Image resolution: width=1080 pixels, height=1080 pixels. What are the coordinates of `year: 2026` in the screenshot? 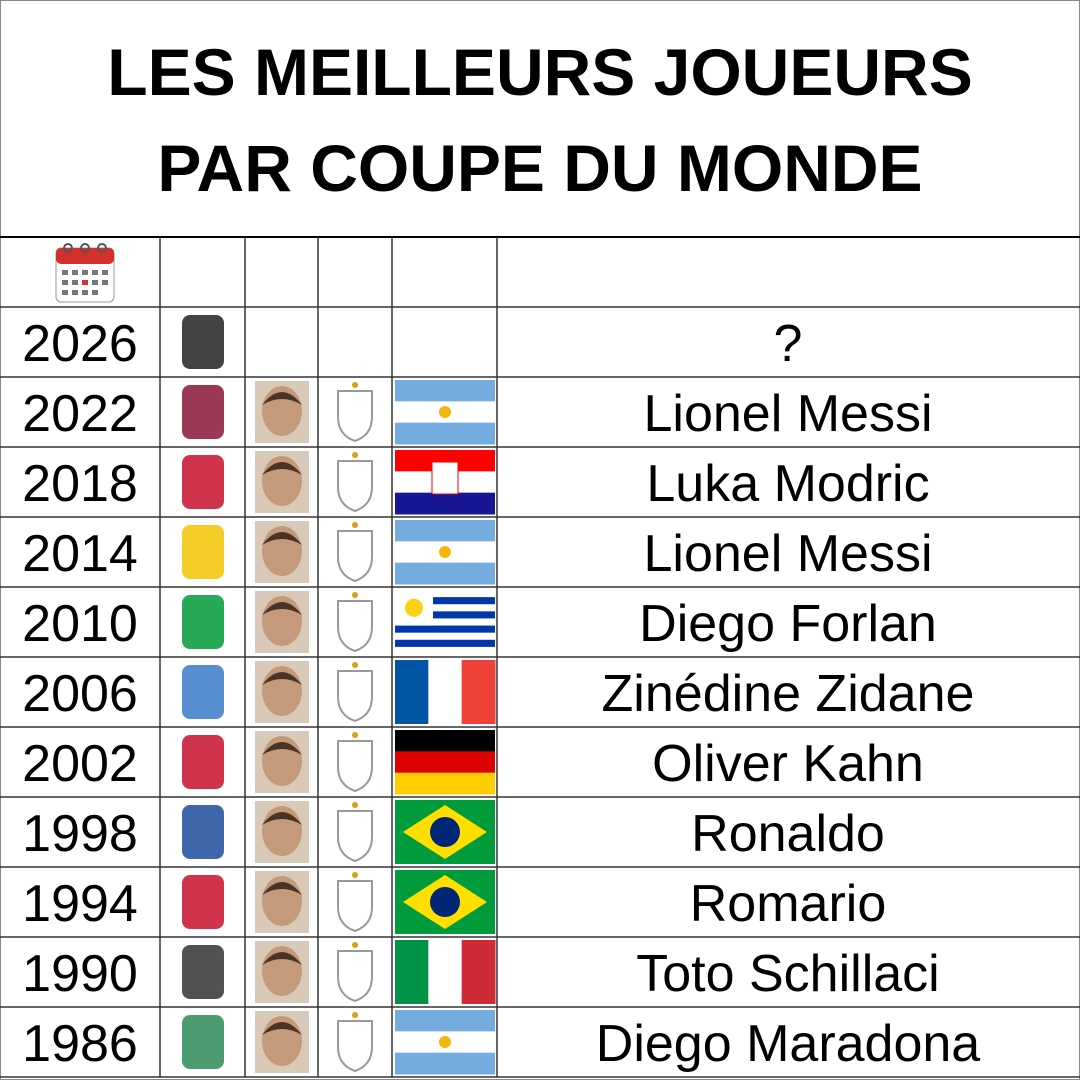 It's located at (80, 344).